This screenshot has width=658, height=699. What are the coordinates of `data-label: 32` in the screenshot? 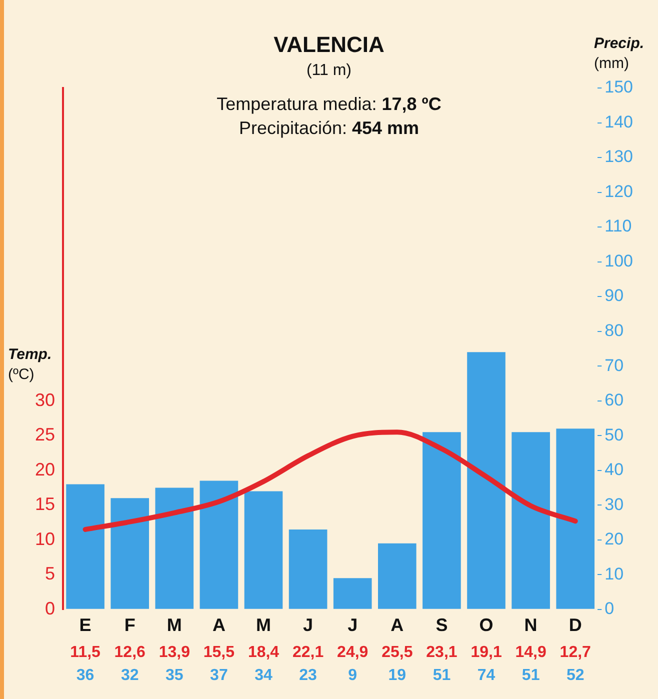 It's located at (129, 675).